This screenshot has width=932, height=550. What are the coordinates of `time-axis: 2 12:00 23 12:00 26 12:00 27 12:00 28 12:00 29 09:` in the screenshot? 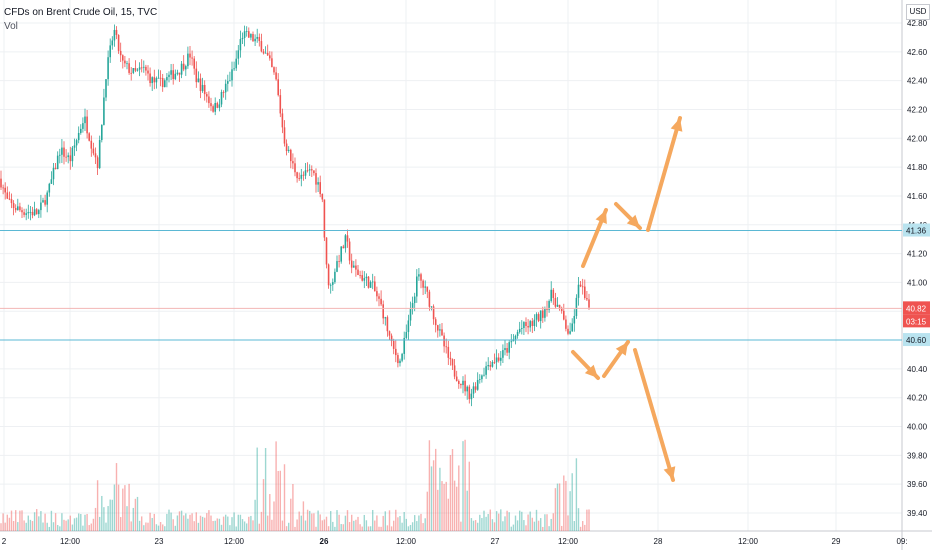 It's located at (455, 541).